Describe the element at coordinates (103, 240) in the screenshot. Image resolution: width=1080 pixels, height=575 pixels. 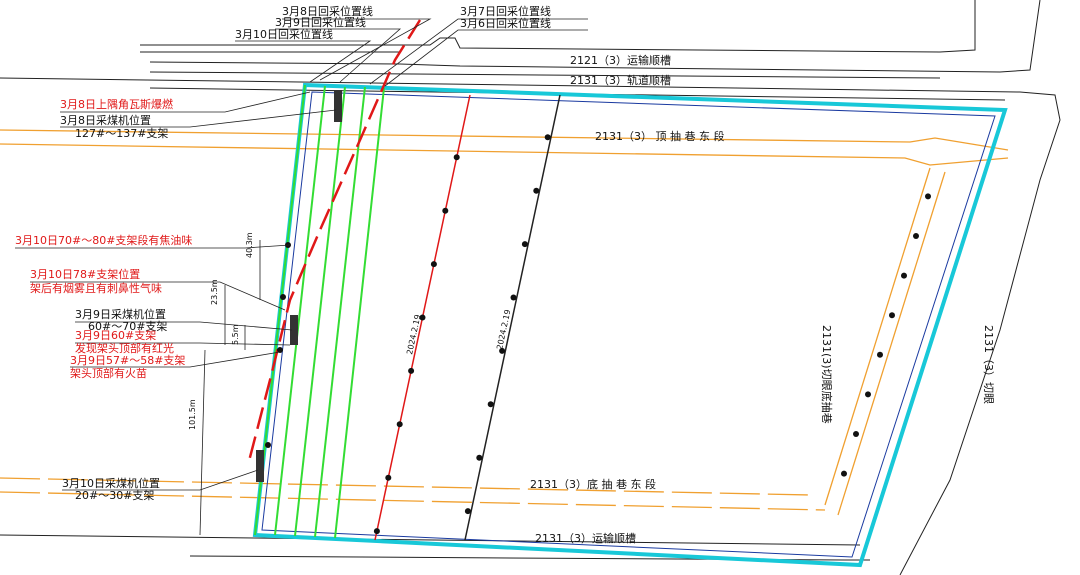
I see `annotation: 3月10日70#～80#支架段有焦油味` at that location.